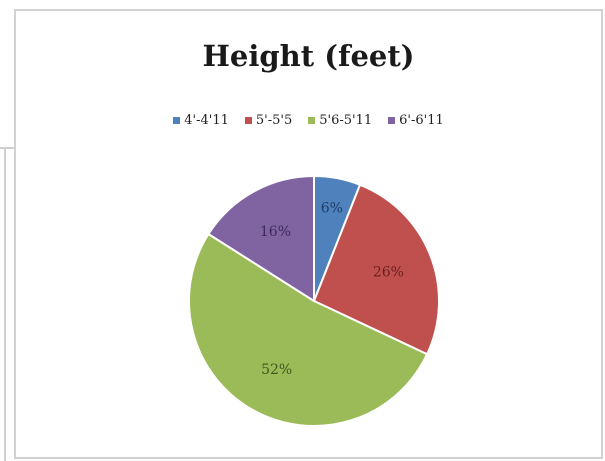 The image size is (605, 461). Describe the element at coordinates (275, 232) in the screenshot. I see `slice-label-3: 16%` at that location.